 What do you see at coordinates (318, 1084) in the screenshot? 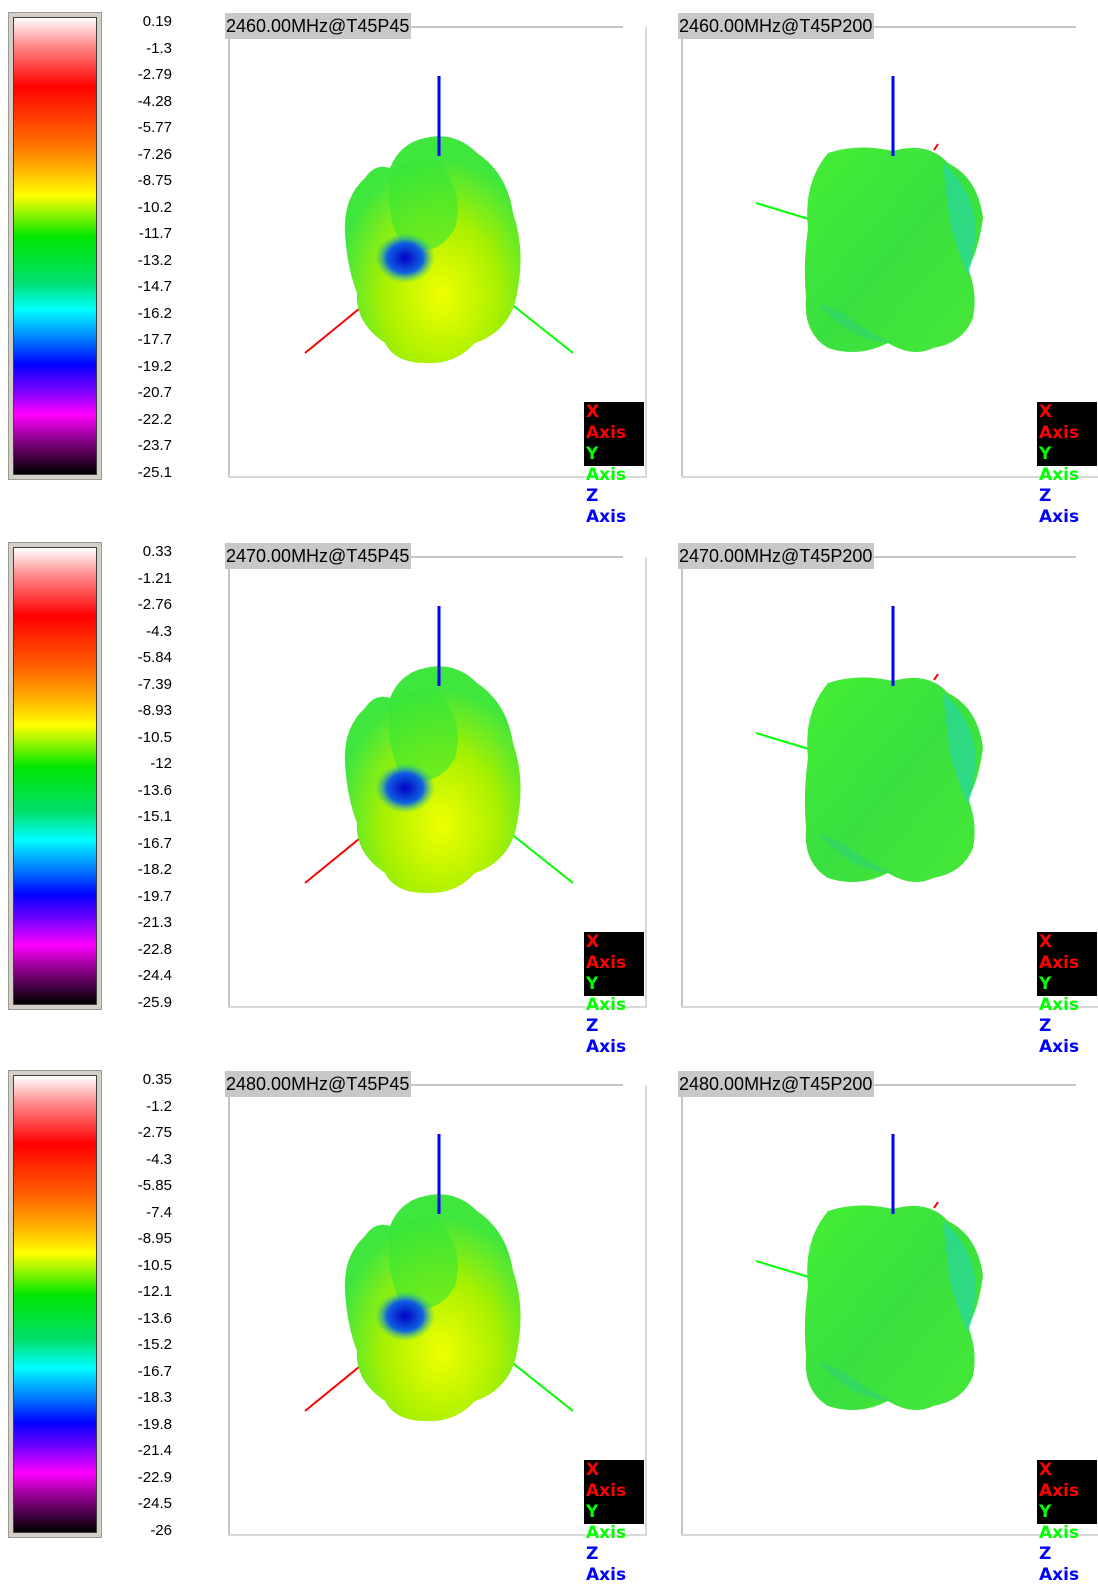
I see `panel-title: 2480.00MHz@T45P45` at bounding box center [318, 1084].